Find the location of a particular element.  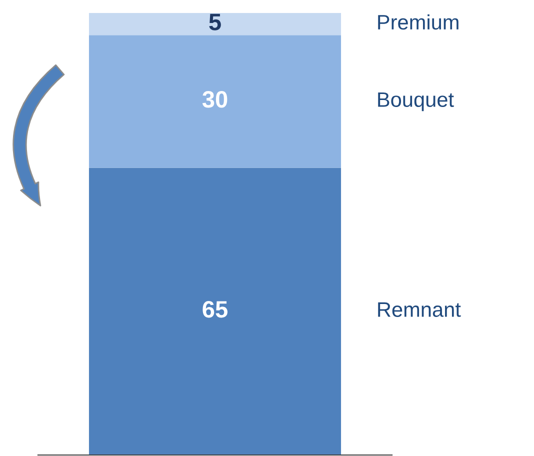

data-label: 65 is located at coordinates (215, 309).